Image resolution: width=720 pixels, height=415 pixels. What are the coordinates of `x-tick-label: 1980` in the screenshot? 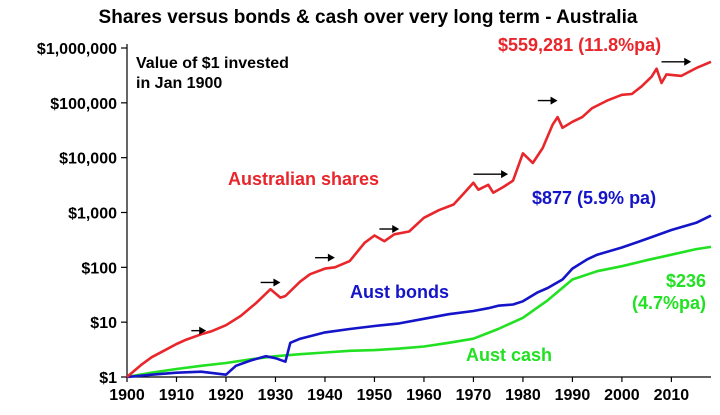 It's located at (523, 395).